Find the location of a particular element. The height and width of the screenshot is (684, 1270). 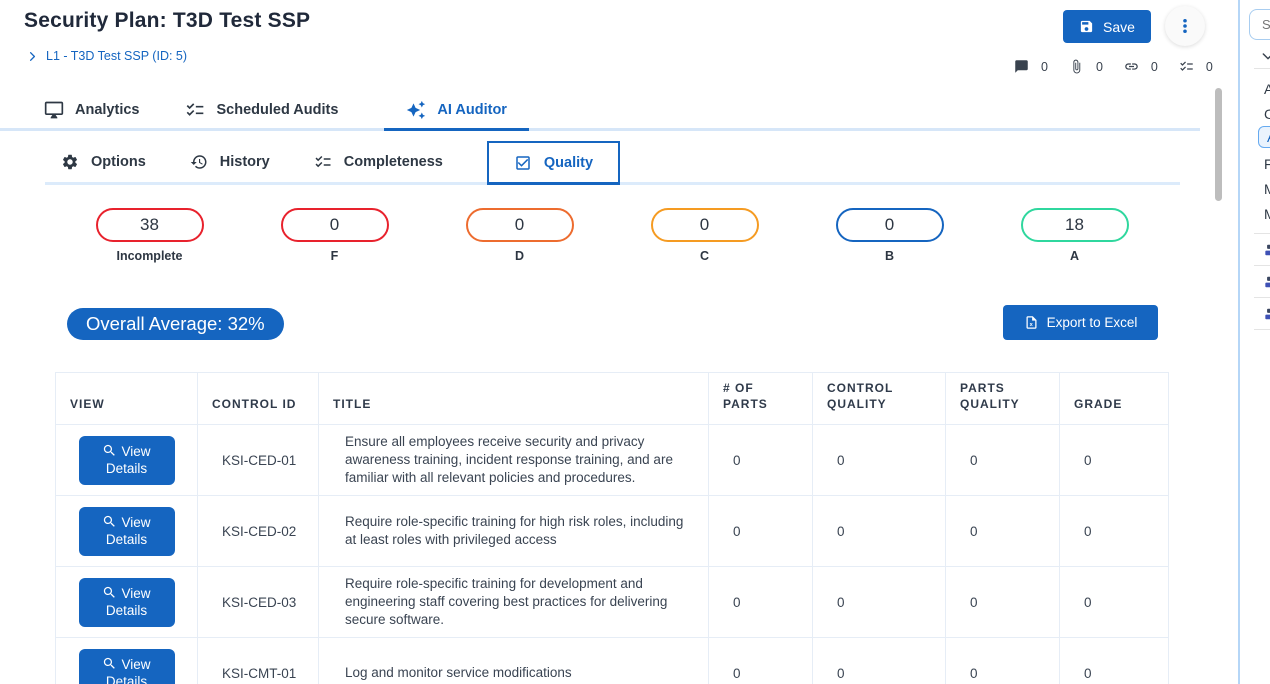

subtab-quality: Quality is located at coordinates (553, 163).